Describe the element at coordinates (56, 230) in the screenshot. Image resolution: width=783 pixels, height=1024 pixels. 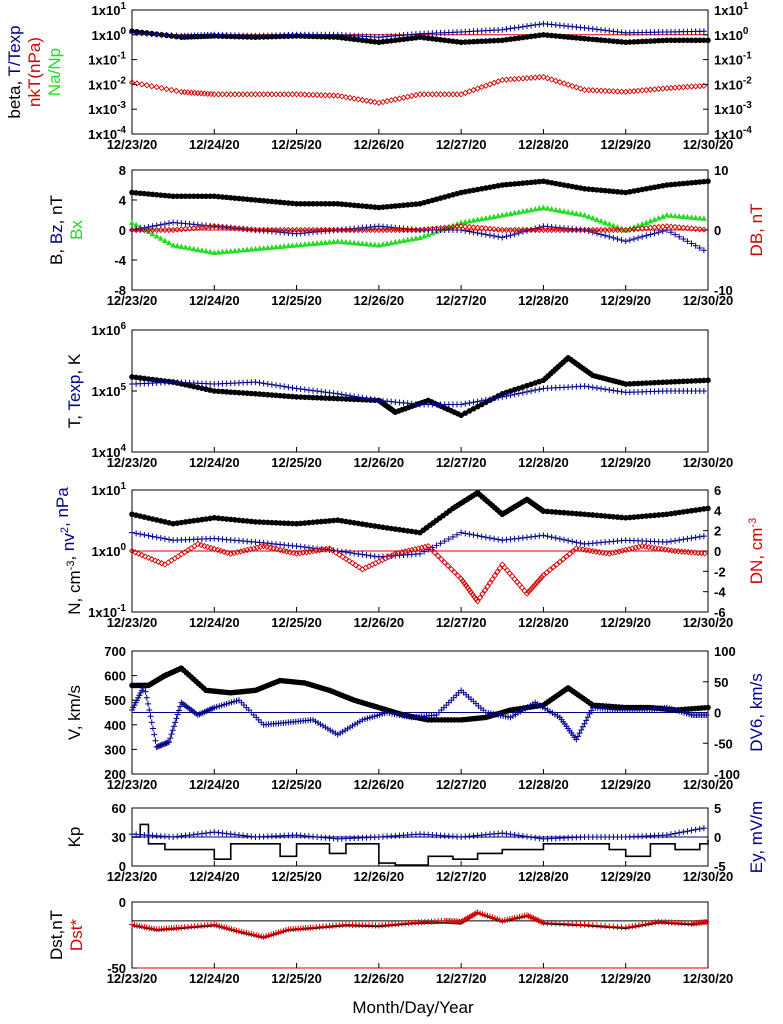
I see `y-axis-label: B, Bz, nT` at that location.